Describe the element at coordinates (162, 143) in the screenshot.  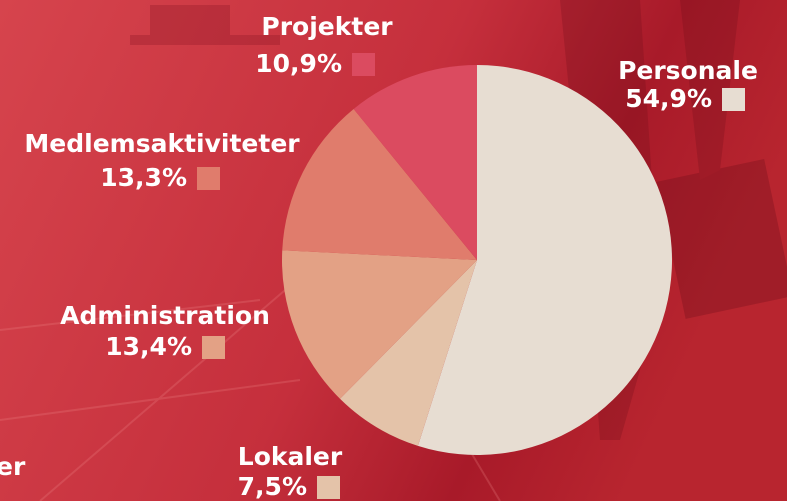
I see `slice-label: Medlemsaktiviteter` at that location.